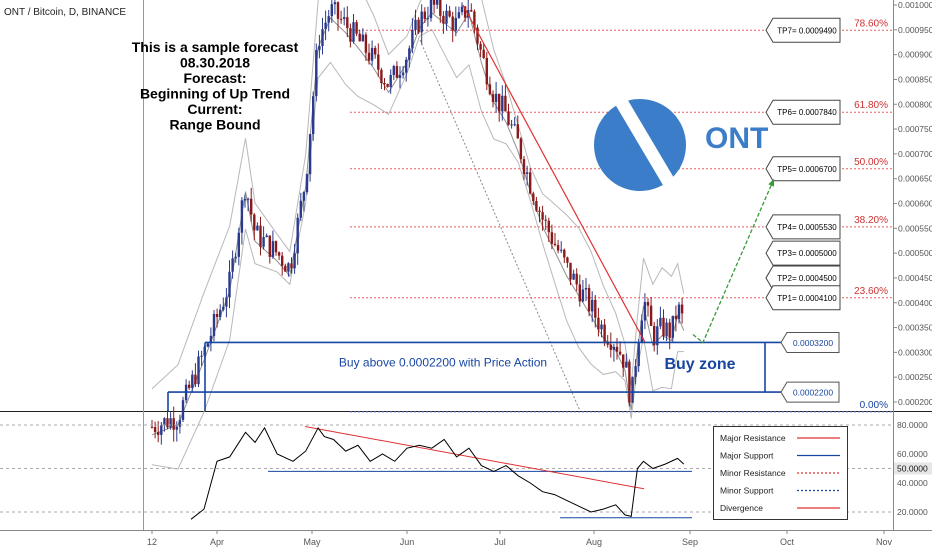 The image size is (932, 550). Describe the element at coordinates (443, 362) in the screenshot. I see `buy-zone-text: Buy above 0.0002200 with Price Action` at that location.